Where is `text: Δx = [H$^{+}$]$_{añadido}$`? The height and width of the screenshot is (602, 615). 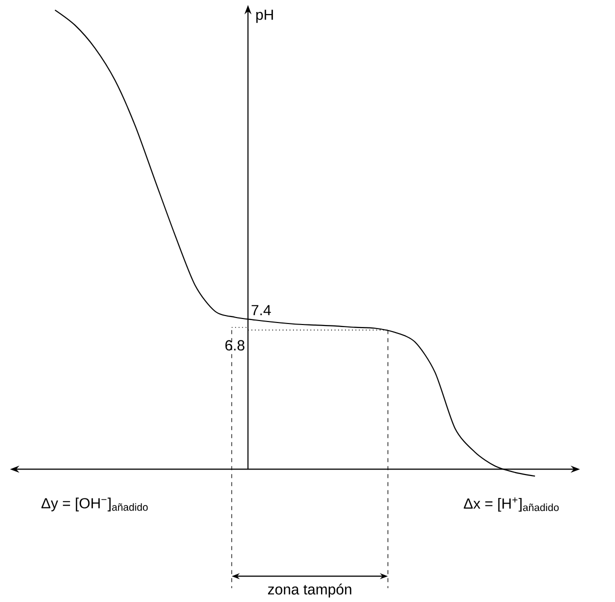 text: Δx = [H$^{+}$]$_{añadido}$ is located at coordinates (511, 504).